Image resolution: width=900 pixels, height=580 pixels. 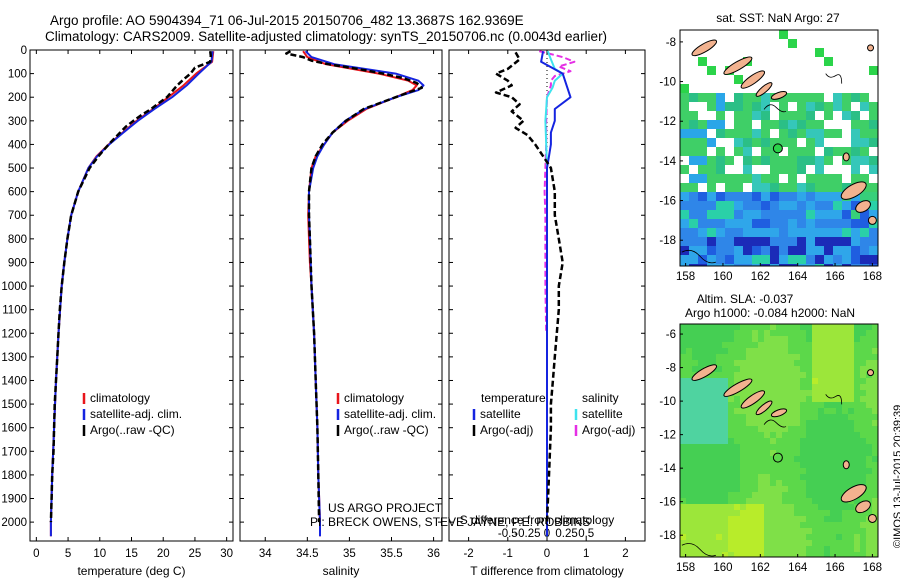 What do you see at coordinates (24, 51) in the screenshot?
I see `temperature-ytick-label: 0` at bounding box center [24, 51].